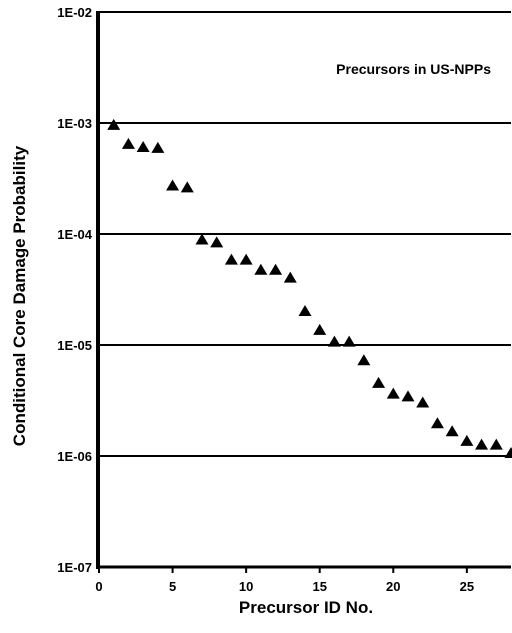 The image size is (512, 633). I want to click on y-axis-label: Conditional Core Damage Probability, so click(19, 295).